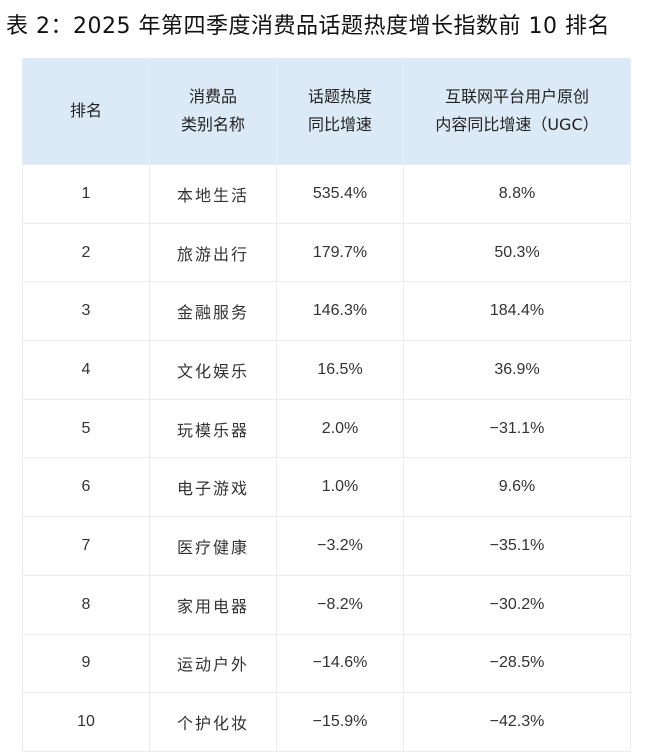  I want to click on rank-cell: 3, so click(86, 311).